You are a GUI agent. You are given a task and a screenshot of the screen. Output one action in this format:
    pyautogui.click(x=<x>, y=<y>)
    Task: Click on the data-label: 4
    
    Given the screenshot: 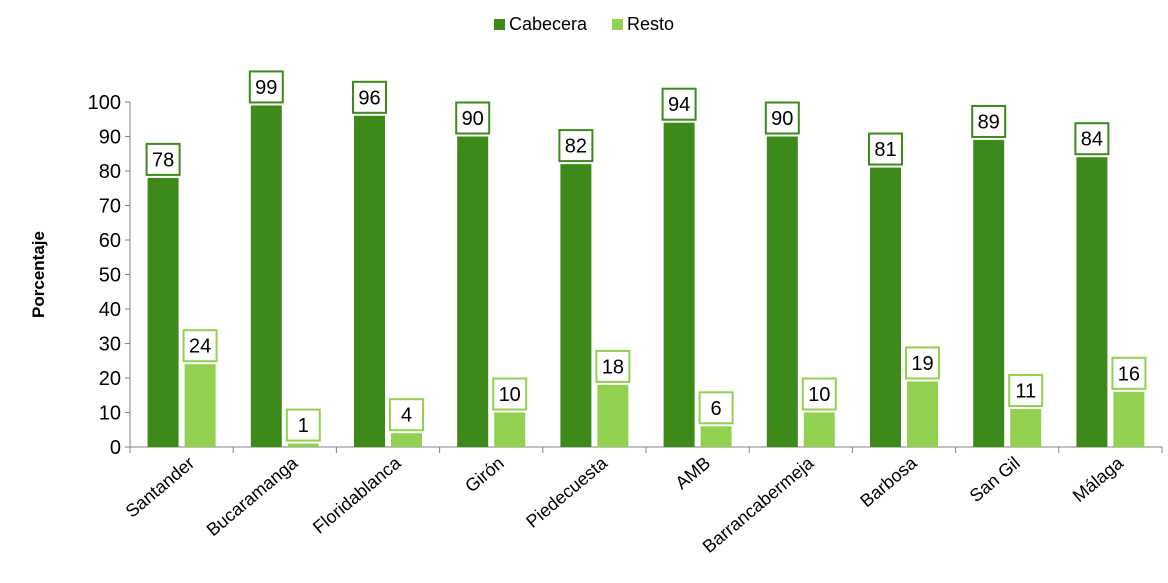 What is the action you would take?
    pyautogui.click(x=406, y=416)
    